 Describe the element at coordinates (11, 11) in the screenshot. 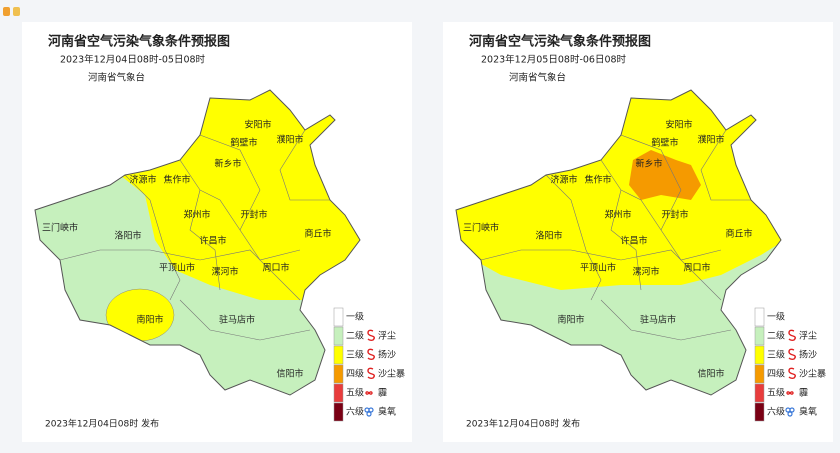

I see `quote-icon` at that location.